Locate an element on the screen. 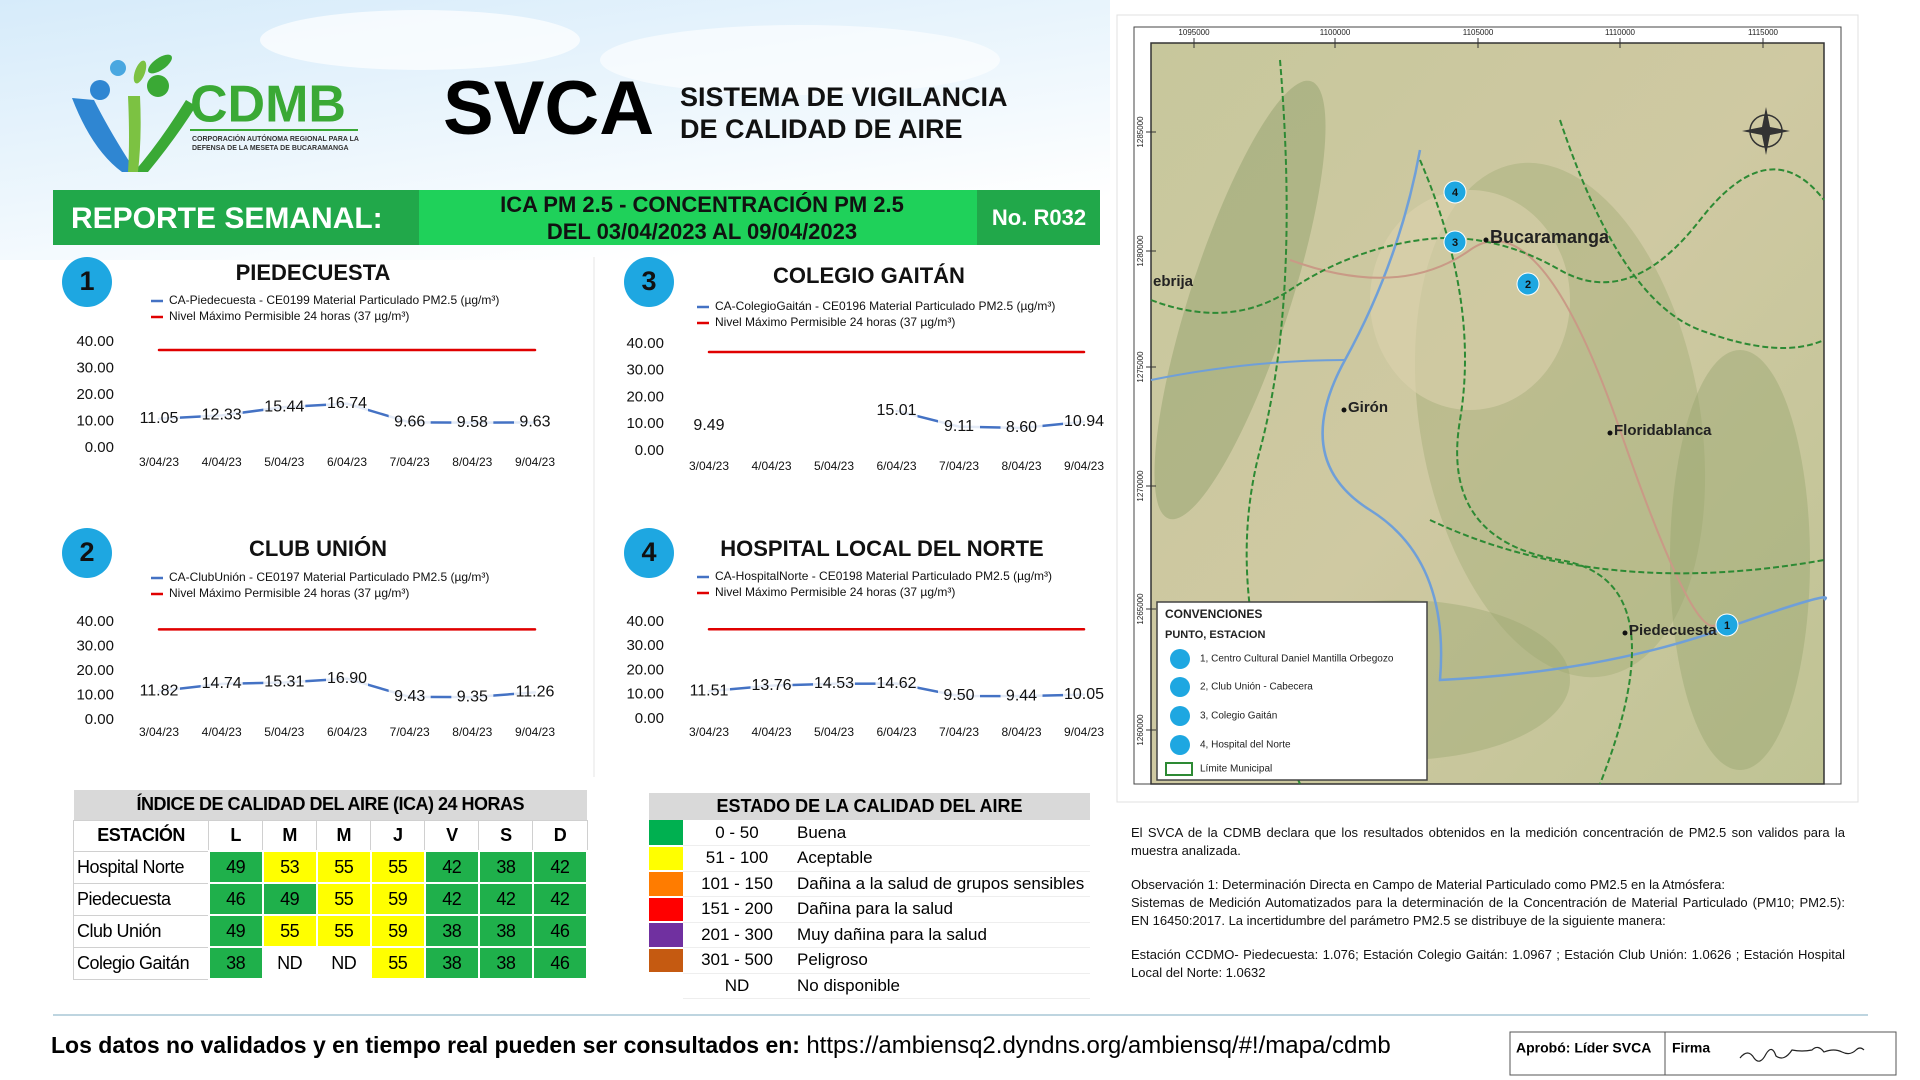 The width and height of the screenshot is (1920, 1080). map-legend-item: 3, Colegio Gaitán is located at coordinates (1238, 716).